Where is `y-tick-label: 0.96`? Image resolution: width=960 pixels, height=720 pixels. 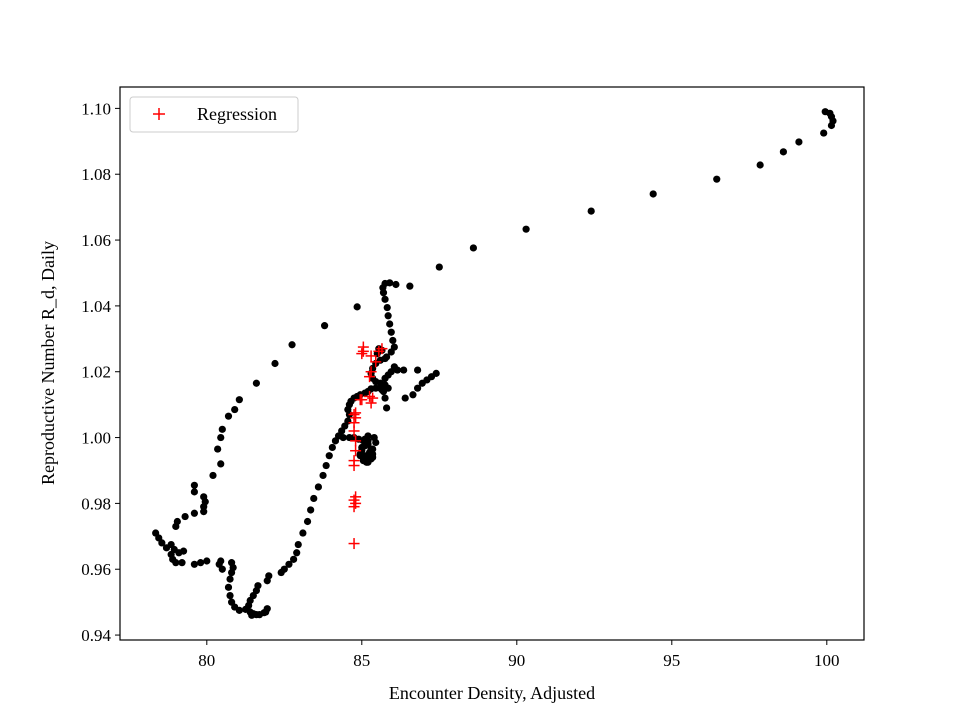 y-tick-label: 0.96 is located at coordinates (96, 569).